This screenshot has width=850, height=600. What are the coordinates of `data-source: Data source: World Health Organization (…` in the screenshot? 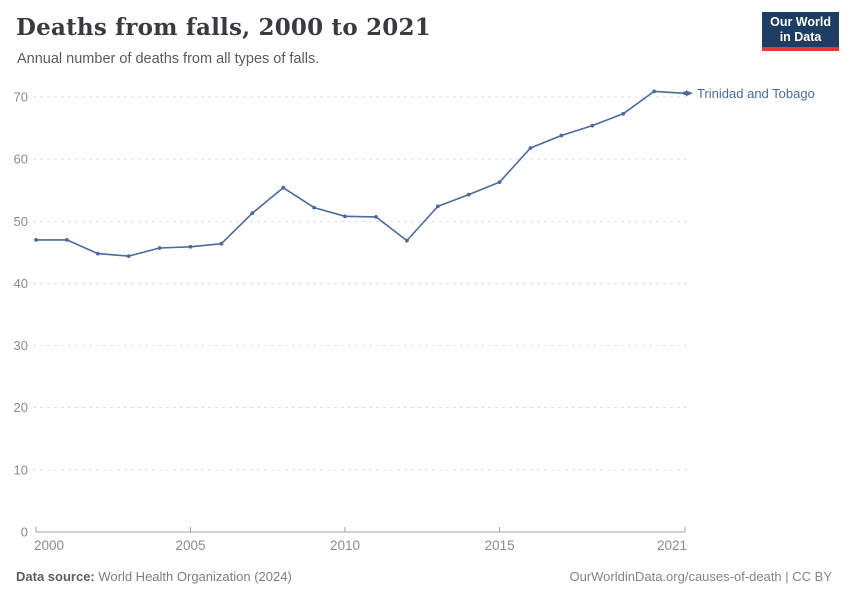 It's located at (154, 576).